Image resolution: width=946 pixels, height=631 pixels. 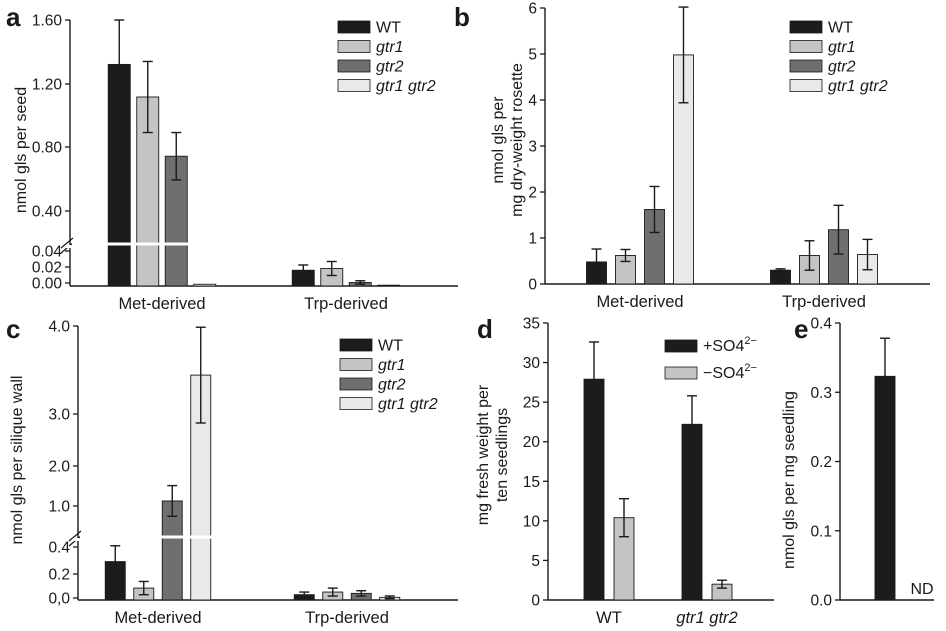 What do you see at coordinates (821, 393) in the screenshot?
I see `y-tick-label: 0.3` at bounding box center [821, 393].